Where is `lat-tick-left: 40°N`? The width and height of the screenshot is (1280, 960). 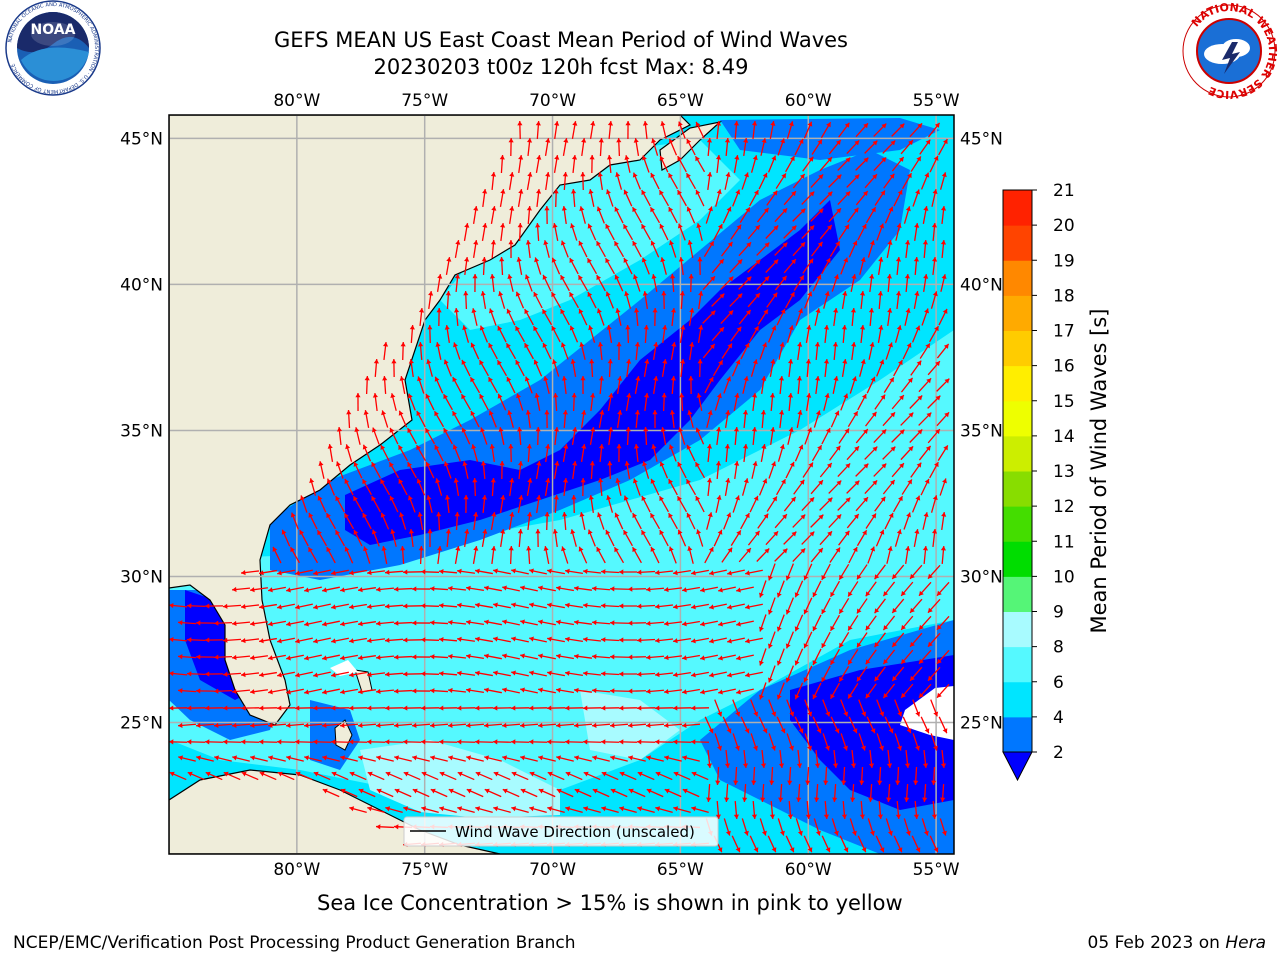
lat-tick-left: 40°N is located at coordinates (141, 285).